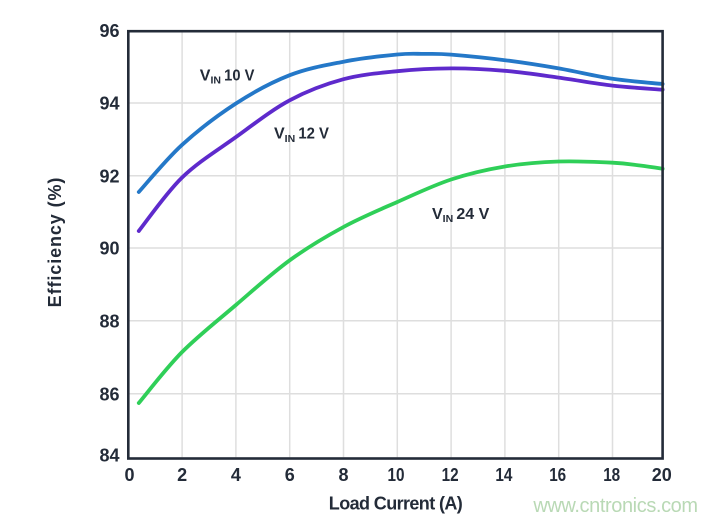  Describe the element at coordinates (396, 504) in the screenshot. I see `svg-text: Load Current (A)` at that location.